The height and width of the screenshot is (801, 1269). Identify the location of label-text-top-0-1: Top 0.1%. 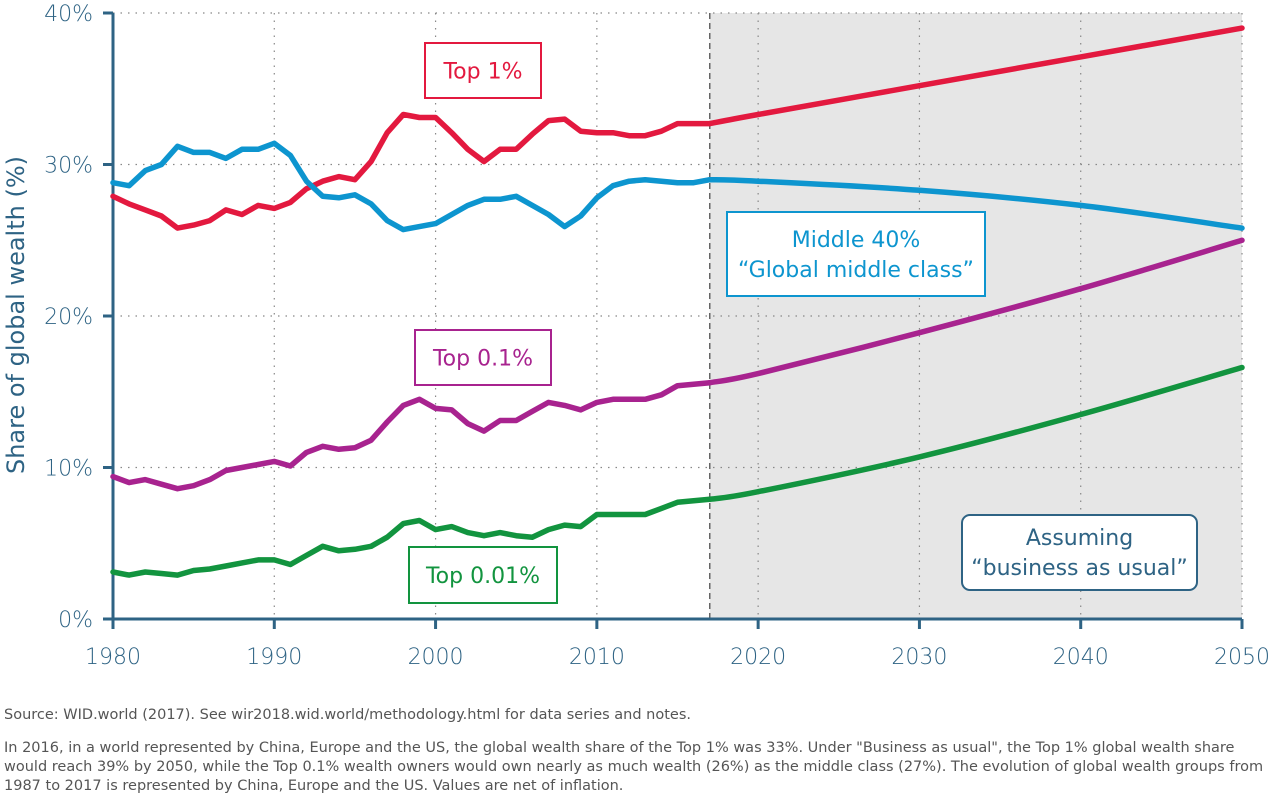
(482, 359).